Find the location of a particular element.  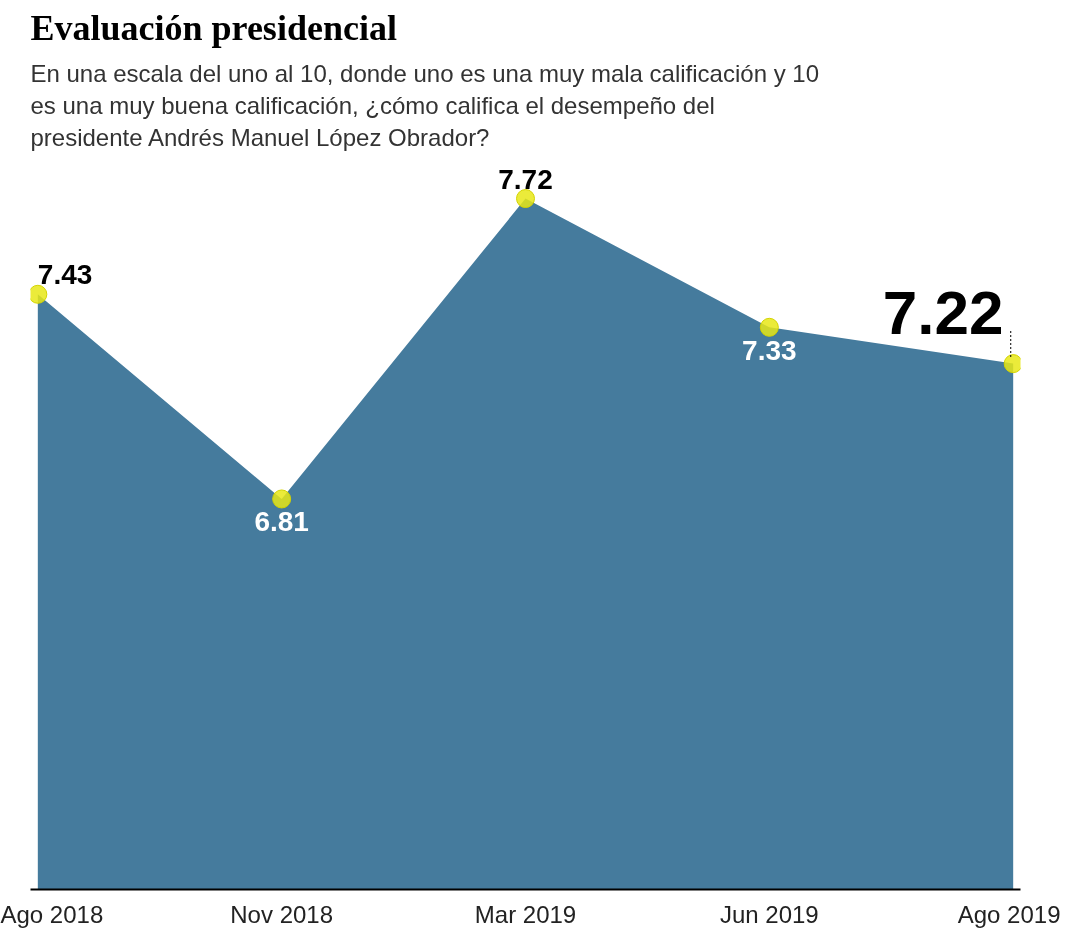

data-label: 7.72 is located at coordinates (525, 179).